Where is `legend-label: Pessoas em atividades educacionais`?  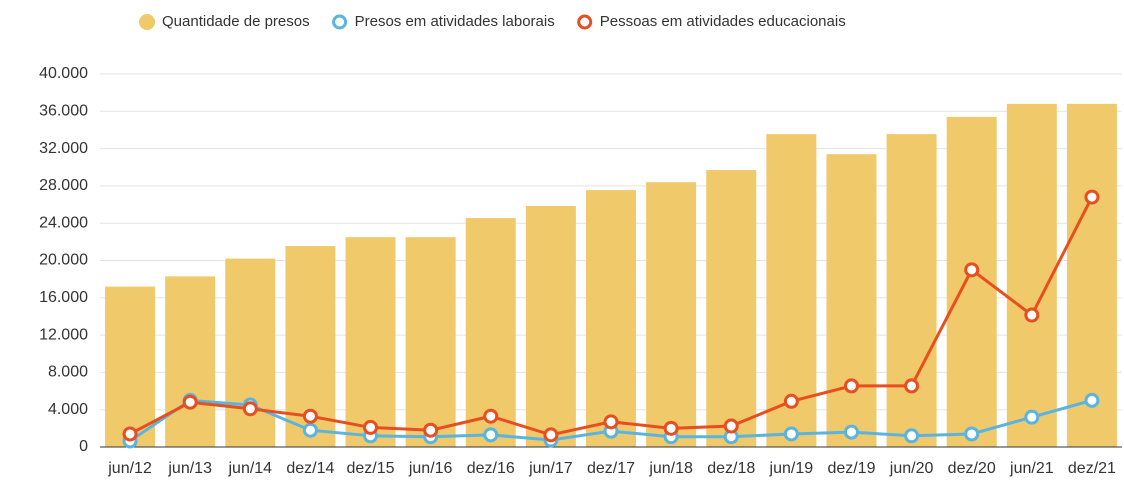 legend-label: Pessoas em atividades educacionais is located at coordinates (723, 21).